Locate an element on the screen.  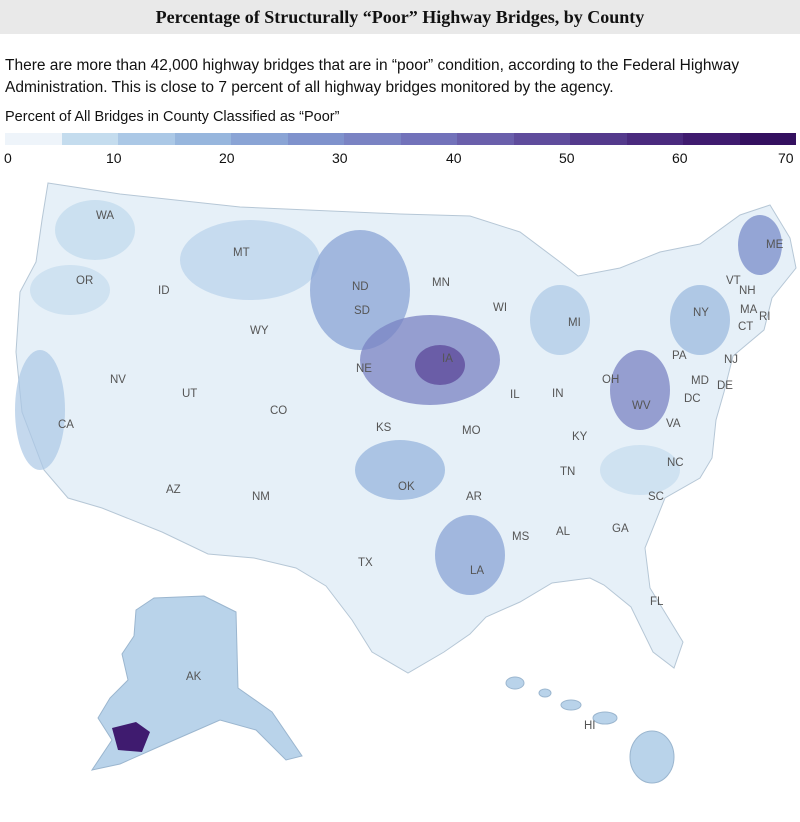
legend-tick: 50 is located at coordinates (567, 158).